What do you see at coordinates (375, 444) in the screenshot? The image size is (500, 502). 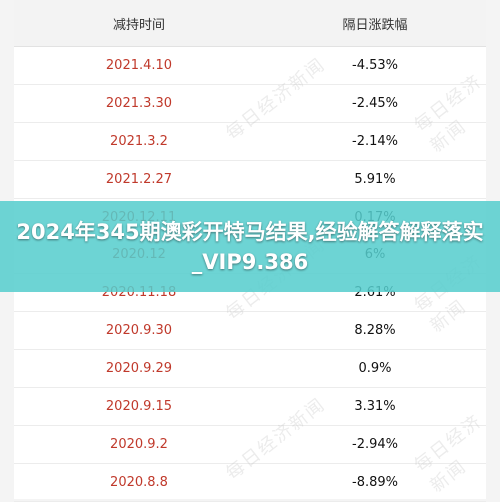 I see `change-cell: -2.94%` at bounding box center [375, 444].